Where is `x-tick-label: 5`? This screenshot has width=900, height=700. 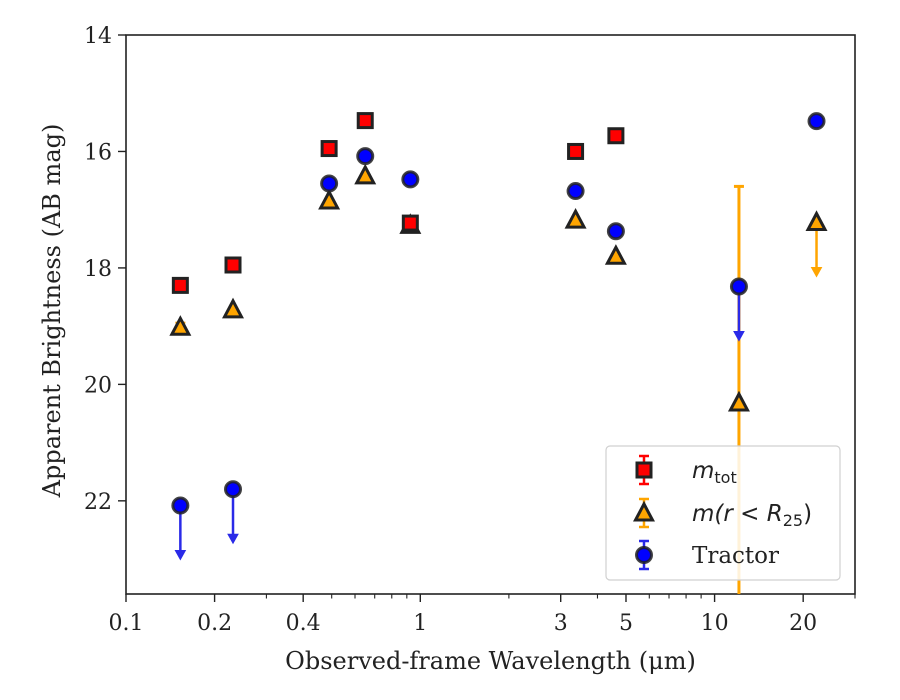
x-tick-label: 5 is located at coordinates (626, 623).